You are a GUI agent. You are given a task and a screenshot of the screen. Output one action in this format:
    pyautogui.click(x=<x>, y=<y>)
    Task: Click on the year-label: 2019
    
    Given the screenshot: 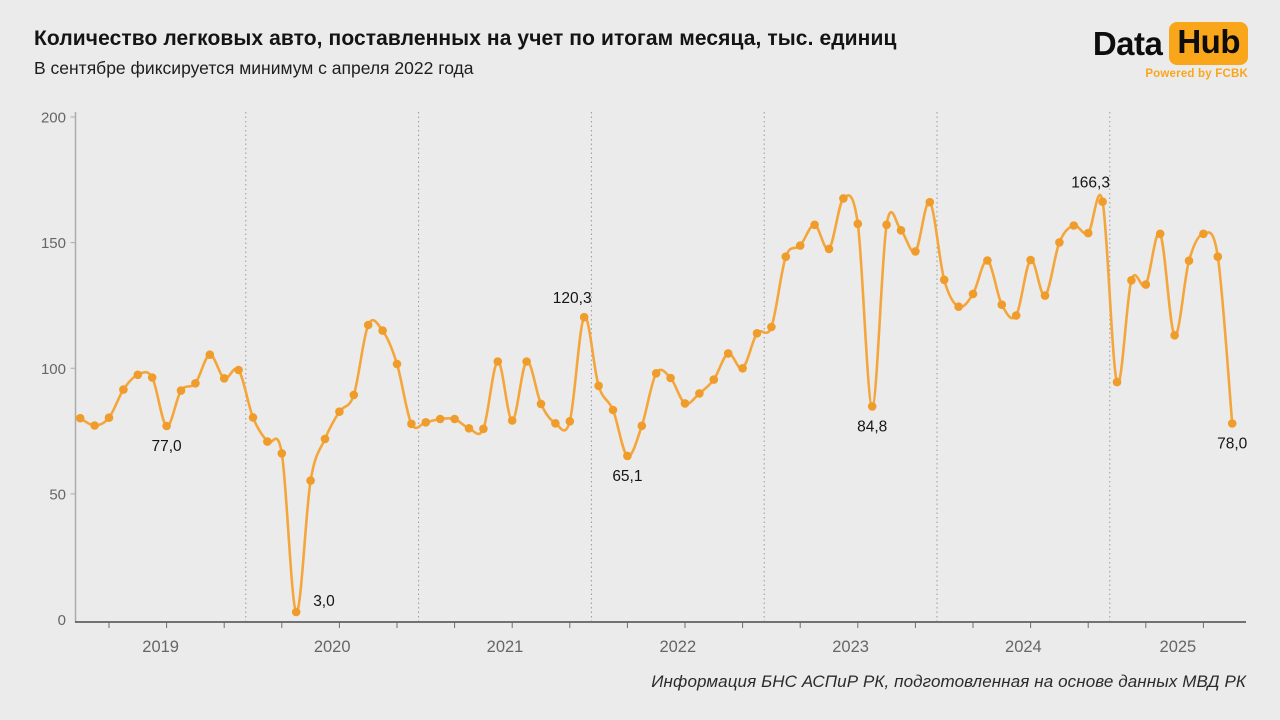 What is the action you would take?
    pyautogui.click(x=160, y=647)
    